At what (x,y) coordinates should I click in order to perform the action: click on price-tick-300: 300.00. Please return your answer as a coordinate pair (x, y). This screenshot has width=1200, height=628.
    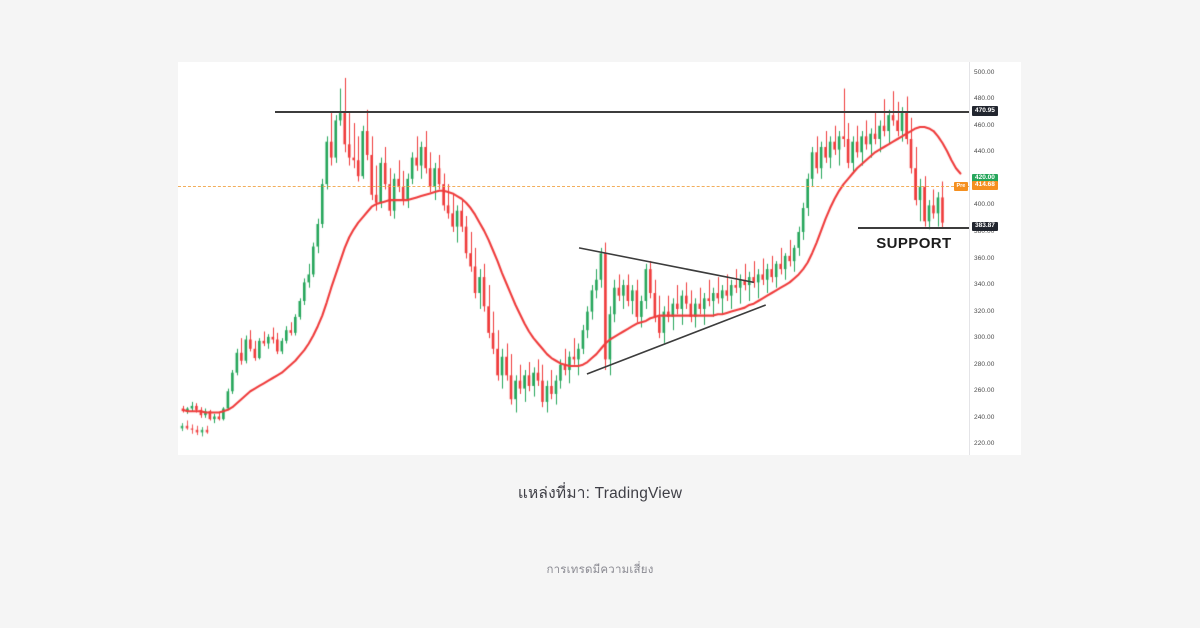
    Looking at the image, I should click on (984, 338).